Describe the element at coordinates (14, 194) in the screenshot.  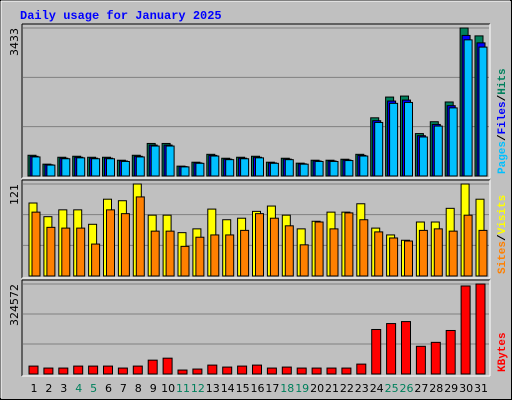
I see `y-tick-label: 121` at that location.